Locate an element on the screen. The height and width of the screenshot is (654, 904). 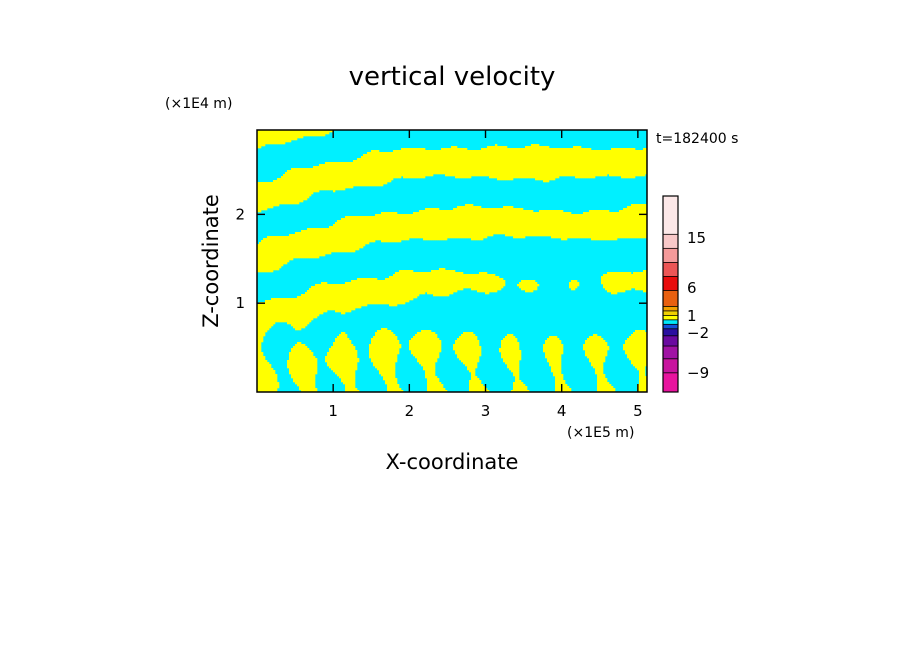
y-scale-label: (×1E4 m) is located at coordinates (198, 104).